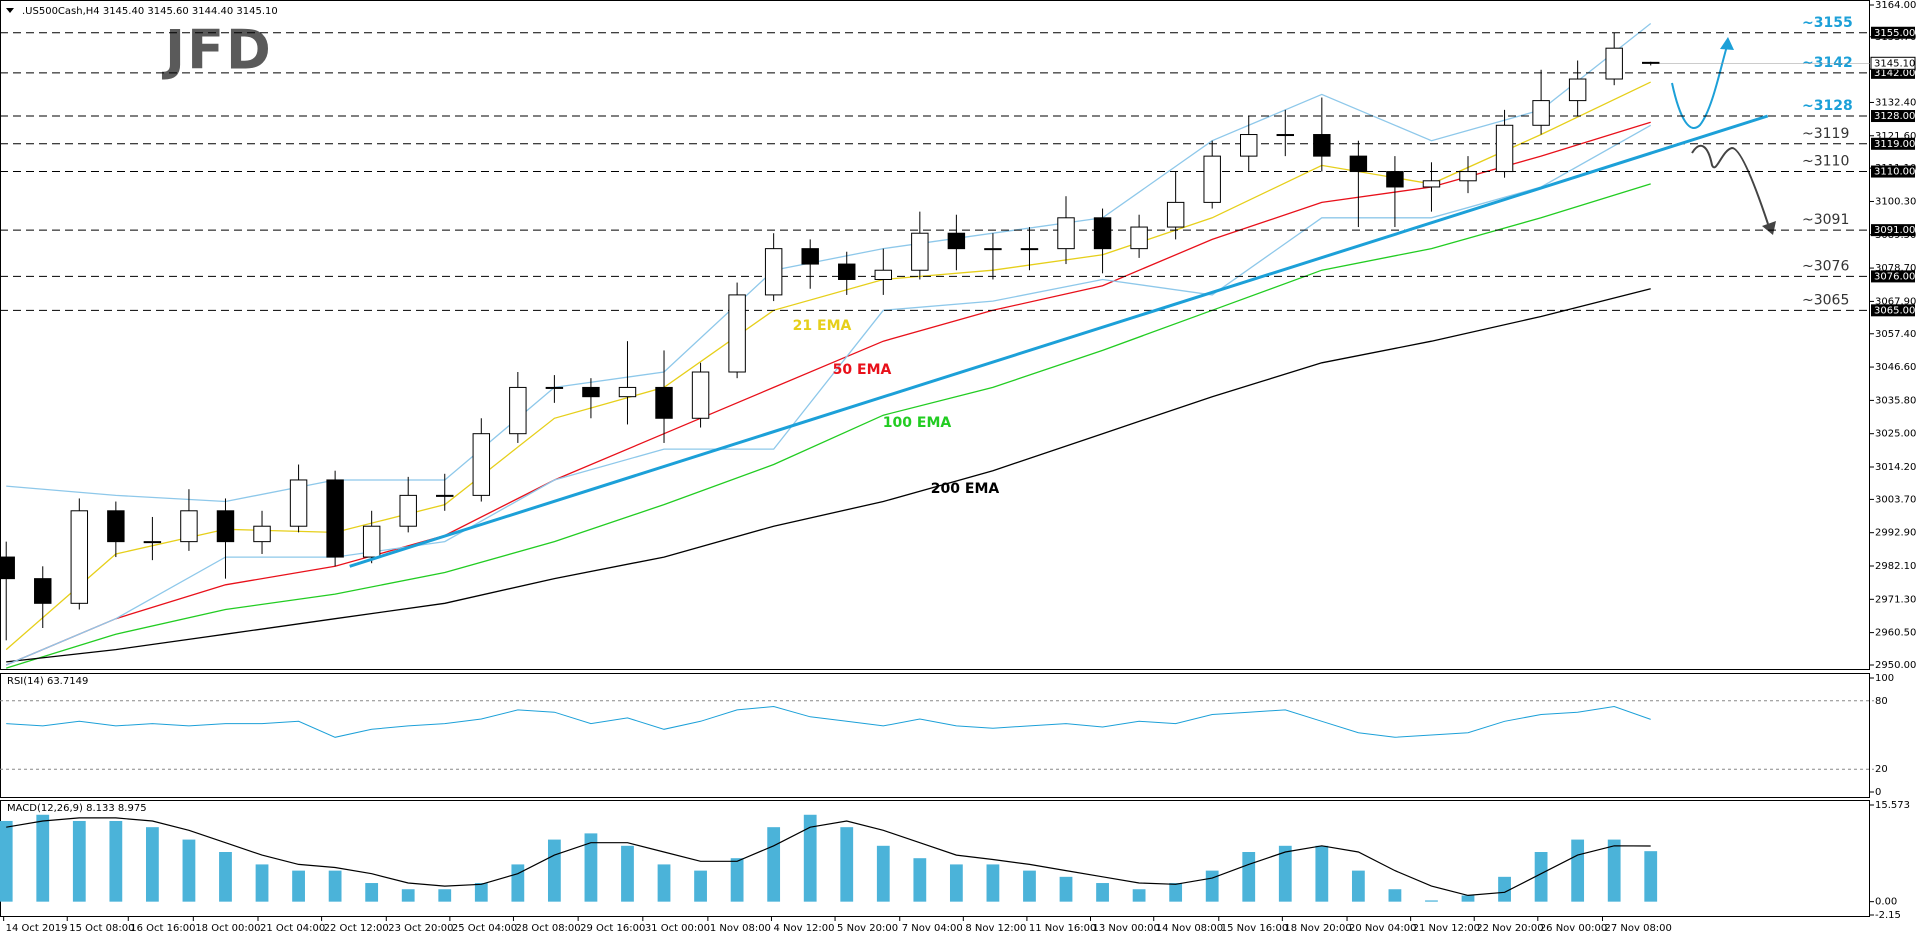  What do you see at coordinates (828, 857) in the screenshot?
I see `signal-line` at bounding box center [828, 857].